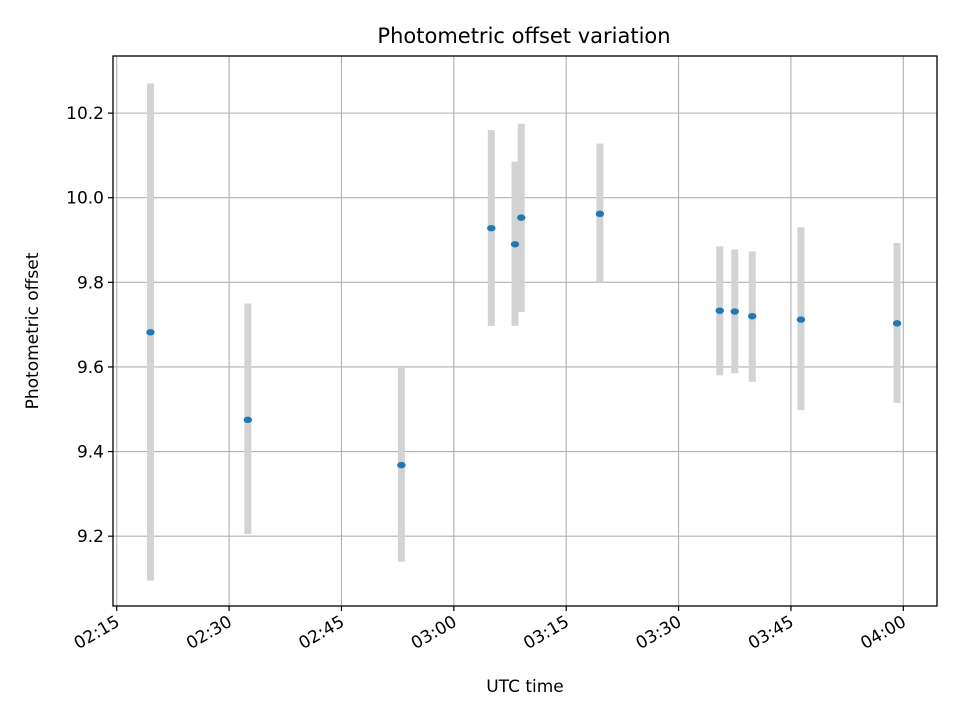 Image resolution: width=960 pixels, height=720 pixels. What do you see at coordinates (525, 687) in the screenshot?
I see `x-axis-label: UTC time` at bounding box center [525, 687].